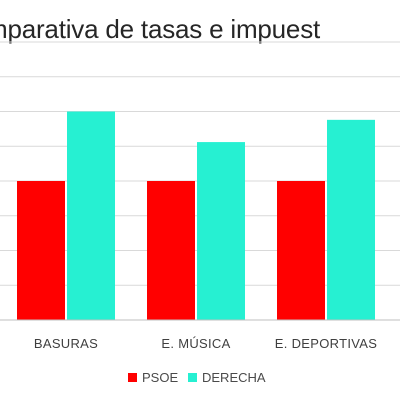 The height and width of the screenshot is (400, 400). What do you see at coordinates (132, 377) in the screenshot?
I see `legend-swatch-psoe` at bounding box center [132, 377].